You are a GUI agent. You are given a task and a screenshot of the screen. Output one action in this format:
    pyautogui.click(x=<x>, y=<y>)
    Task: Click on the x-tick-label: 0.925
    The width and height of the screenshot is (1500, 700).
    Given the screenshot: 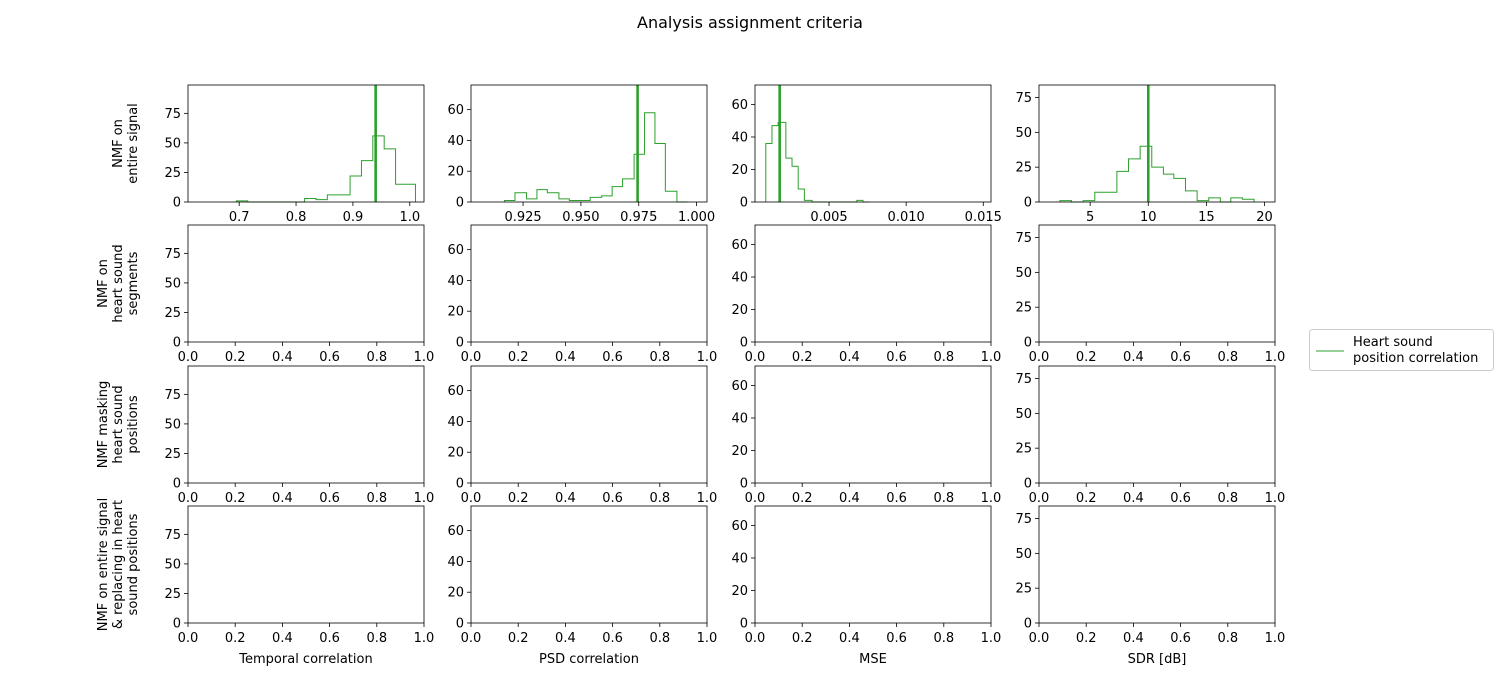 What is the action you would take?
    pyautogui.click(x=522, y=217)
    